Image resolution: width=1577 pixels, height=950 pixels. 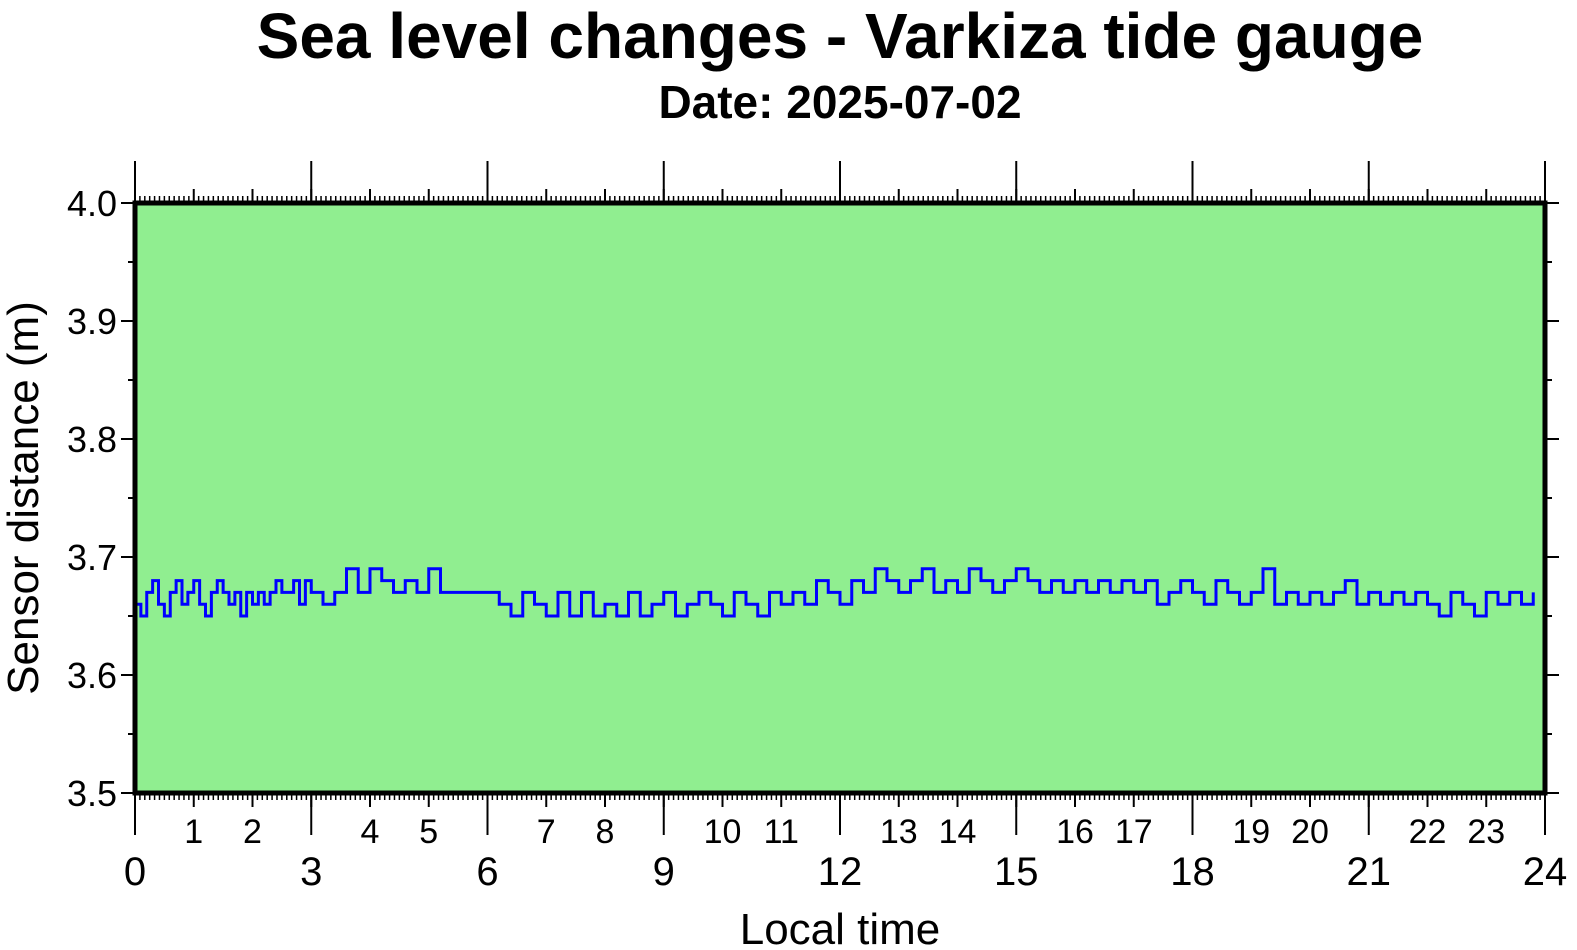 I want to click on x-minor-tick-label: 17, so click(x=1134, y=832).